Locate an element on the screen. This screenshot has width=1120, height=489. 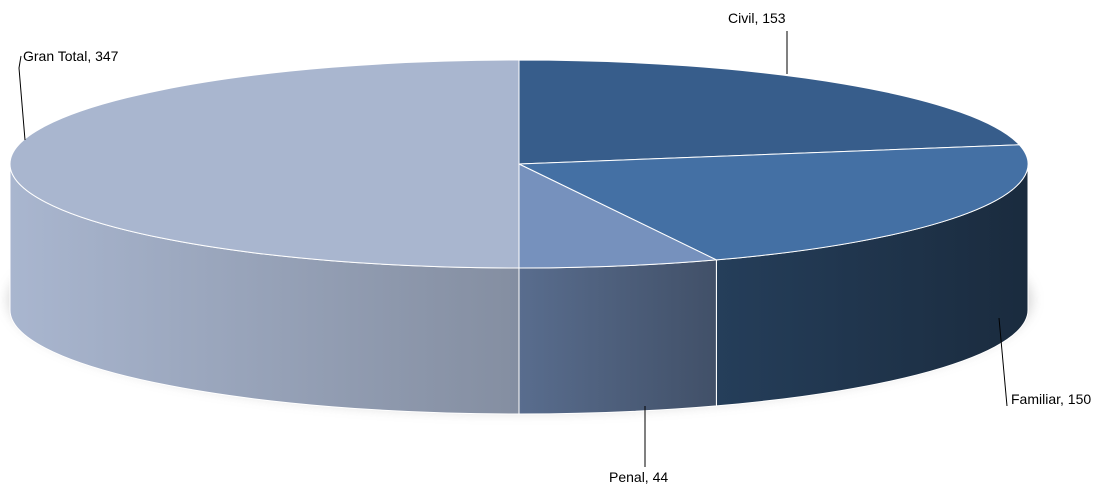
data-label-civil: Civil, 153 is located at coordinates (757, 18).